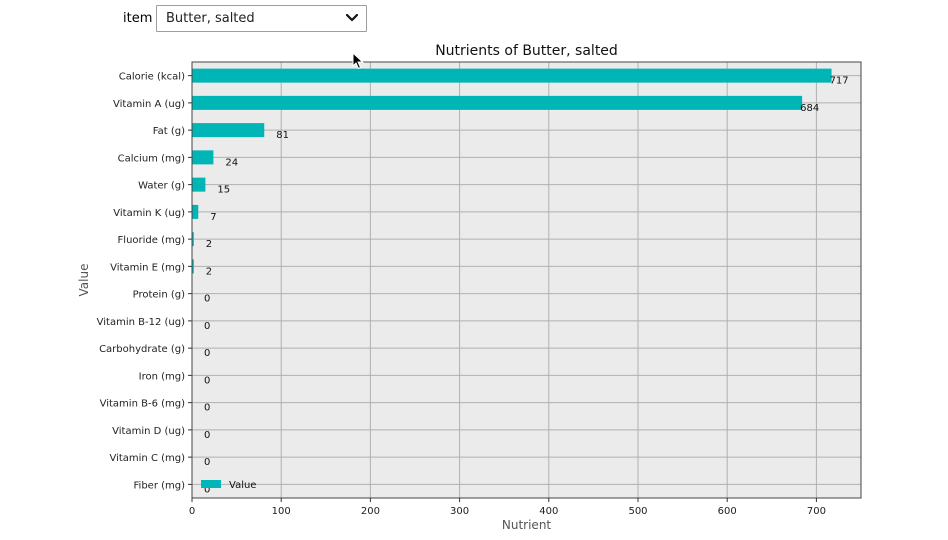 Image resolution: width=948 pixels, height=540 pixels. I want to click on category-label: Carbohydrate (g), so click(142, 349).